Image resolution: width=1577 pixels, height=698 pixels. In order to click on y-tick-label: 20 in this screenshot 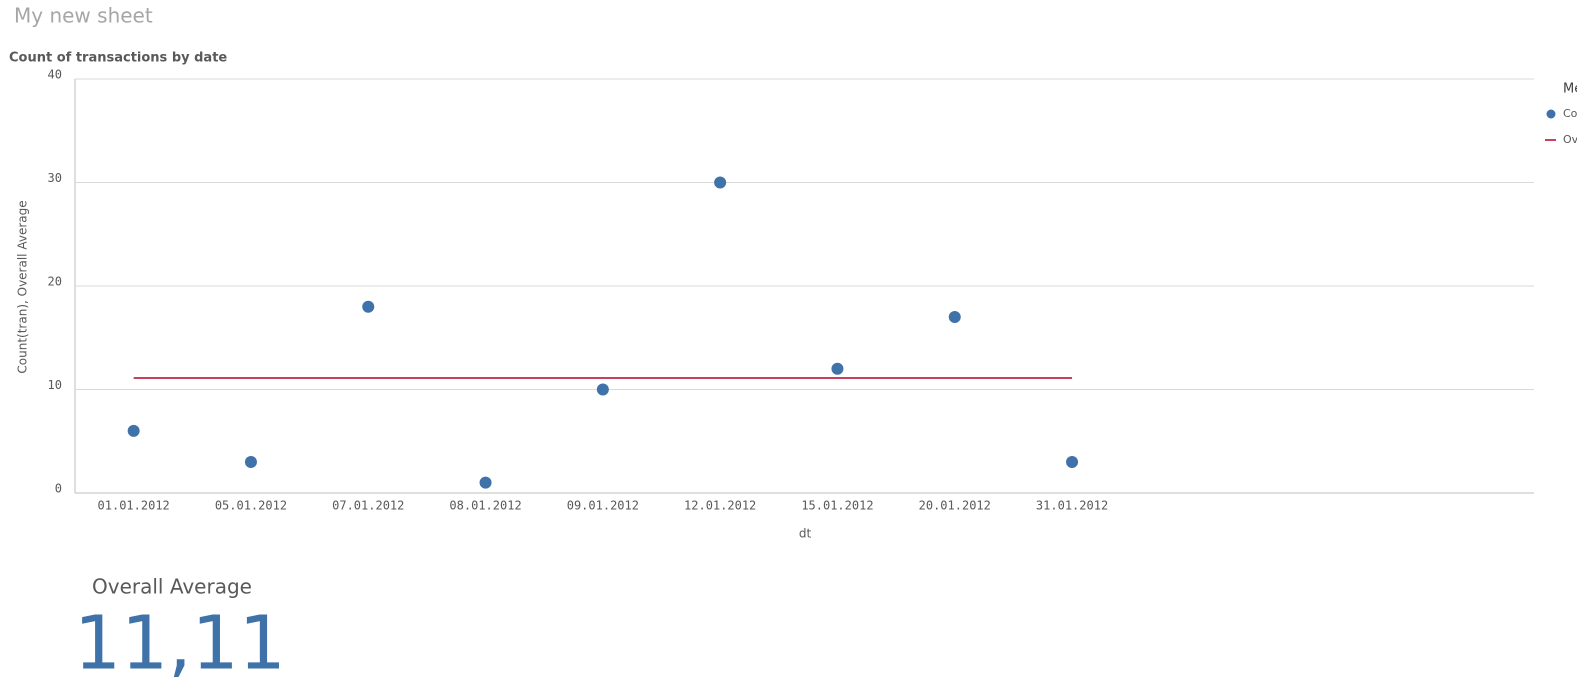, I will do `click(55, 282)`.